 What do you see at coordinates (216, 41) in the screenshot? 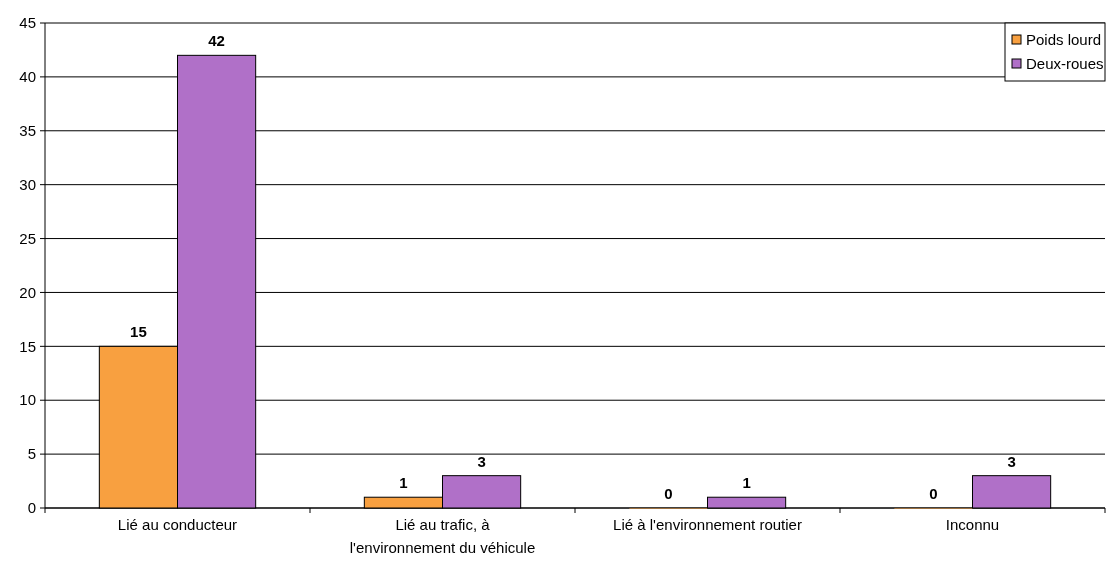
I see `data-label: 42` at bounding box center [216, 41].